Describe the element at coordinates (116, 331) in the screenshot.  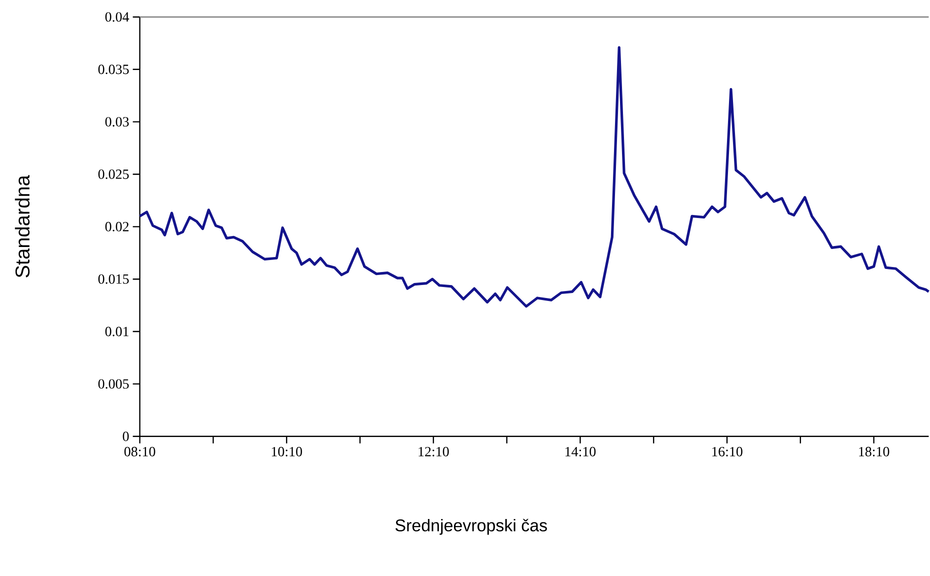
I see `y-tick-label: 0.01` at that location.